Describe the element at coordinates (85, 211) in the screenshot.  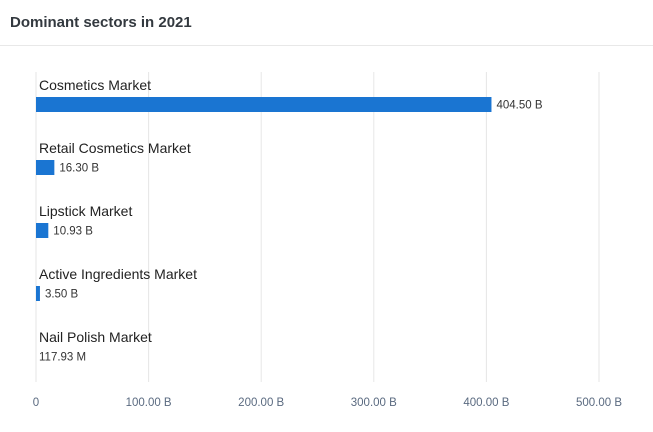
I see `category-label-2: Lipstick Market` at that location.